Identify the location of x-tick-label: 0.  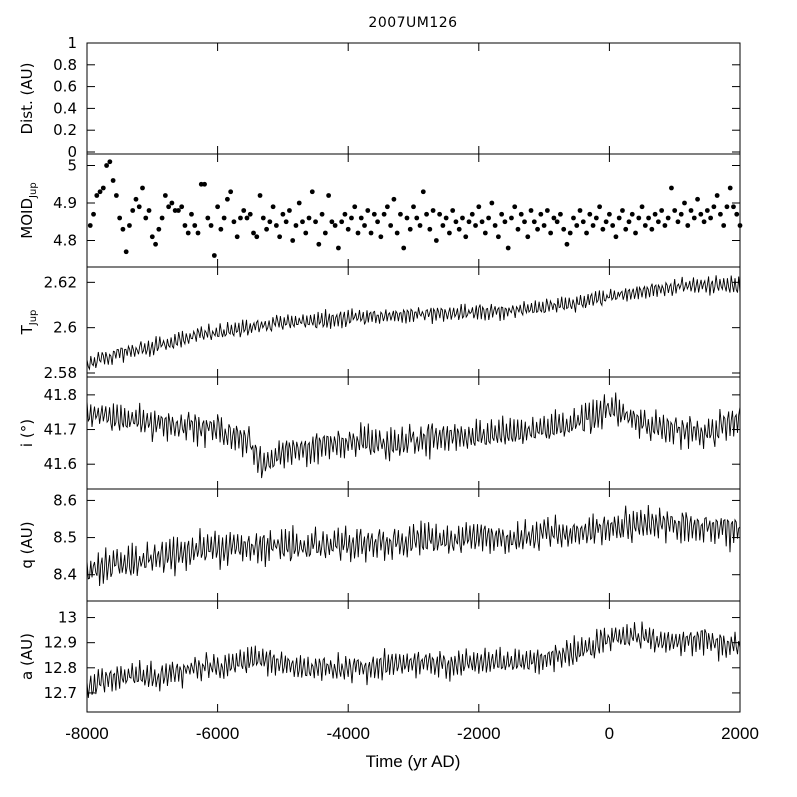
(609, 733).